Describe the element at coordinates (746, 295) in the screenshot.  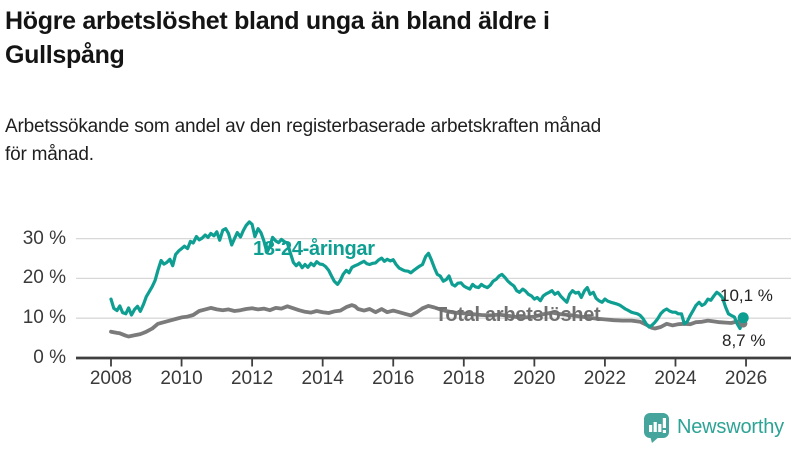
I see `end-value-label-18-24: 10,1 %` at that location.